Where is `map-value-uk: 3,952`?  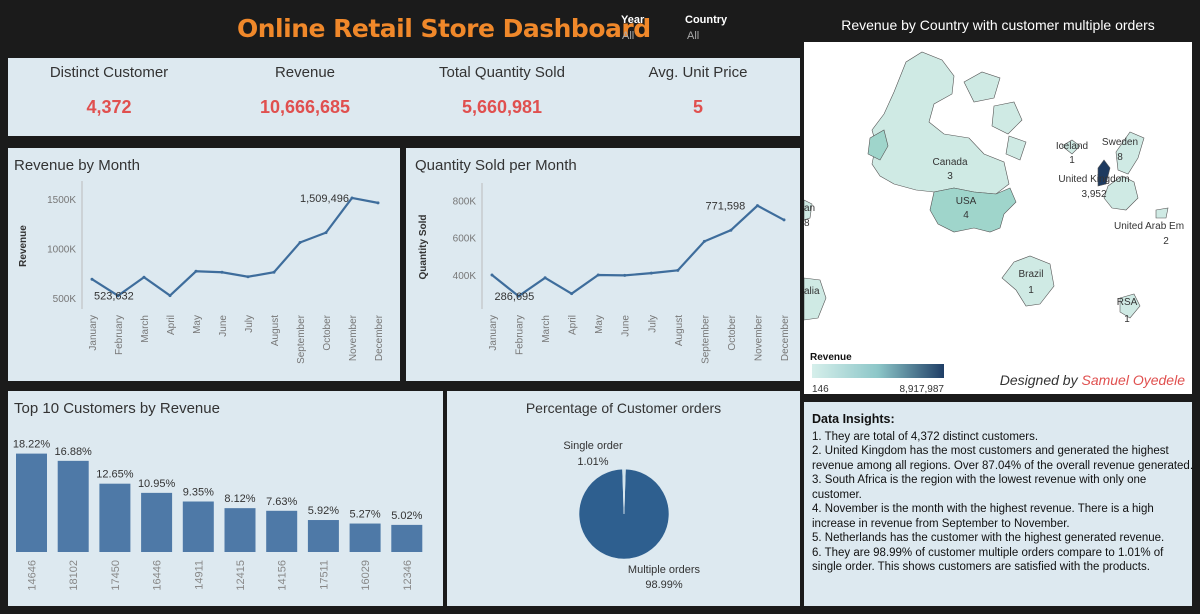 map-value-uk: 3,952 is located at coordinates (1093, 194).